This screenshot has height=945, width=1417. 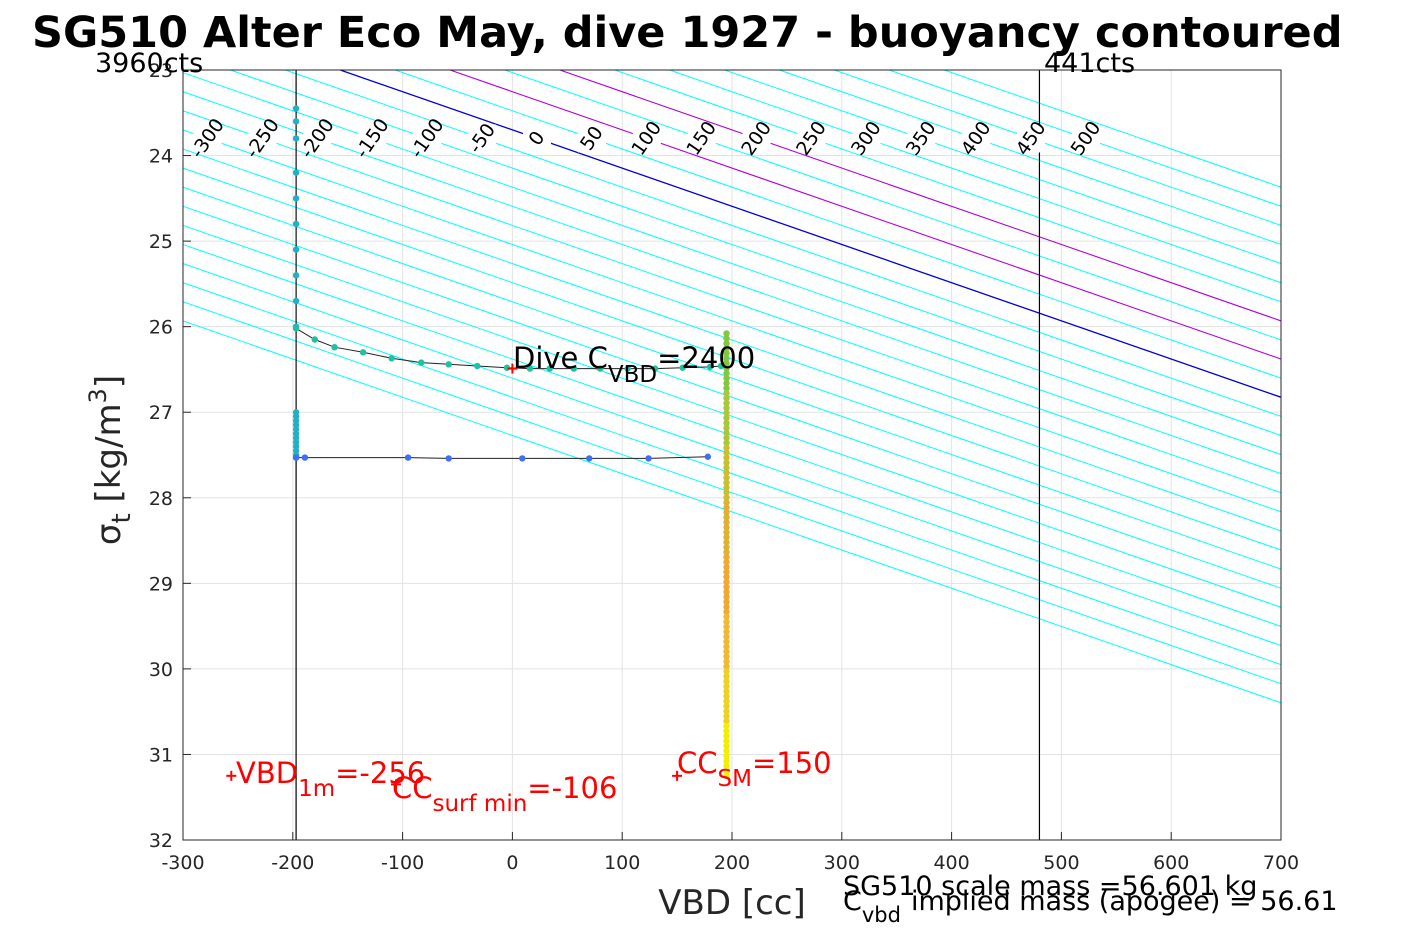 I want to click on x-tick-label: 200, so click(x=732, y=863).